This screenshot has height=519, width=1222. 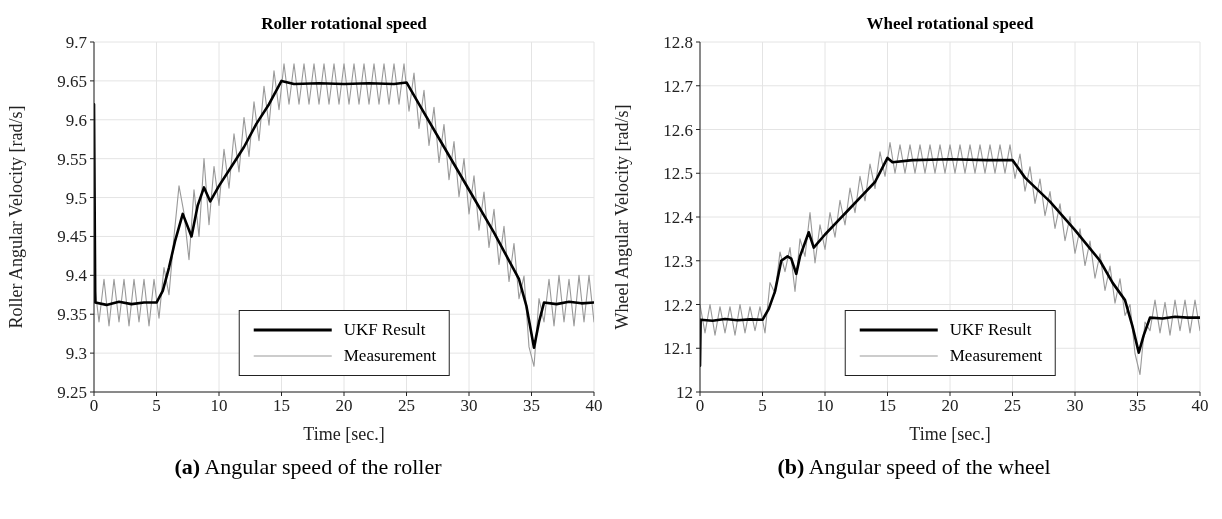 I want to click on y-tick-label: 12.5, so click(x=678, y=174).